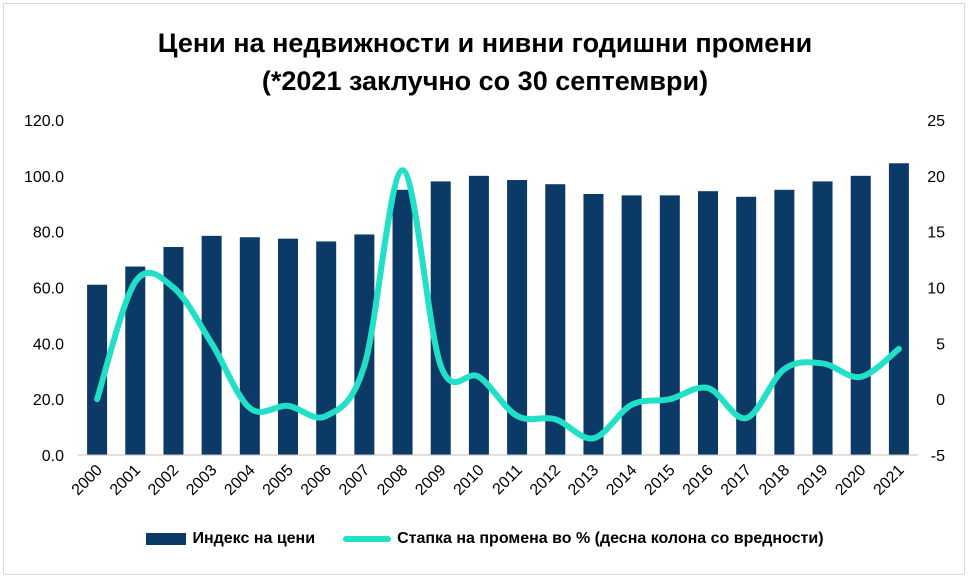 The width and height of the screenshot is (970, 579). Describe the element at coordinates (53, 456) in the screenshot. I see `left-tick-label: 0.0` at that location.